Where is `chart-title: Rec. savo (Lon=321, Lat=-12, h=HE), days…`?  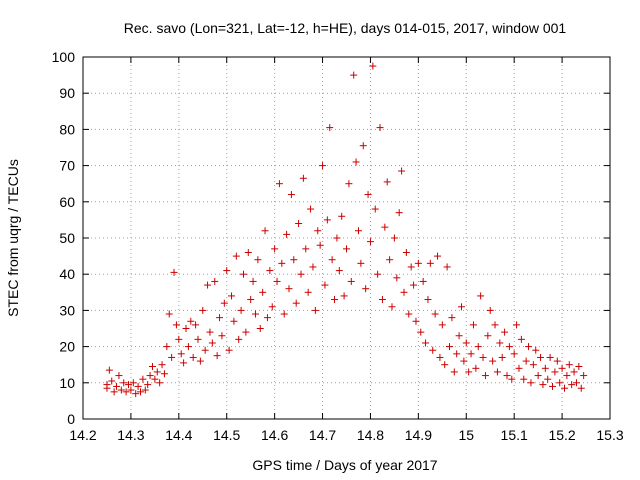 chart-title: Rec. savo (Lon=321, Lat=-12, h=HE), days… is located at coordinates (345, 28).